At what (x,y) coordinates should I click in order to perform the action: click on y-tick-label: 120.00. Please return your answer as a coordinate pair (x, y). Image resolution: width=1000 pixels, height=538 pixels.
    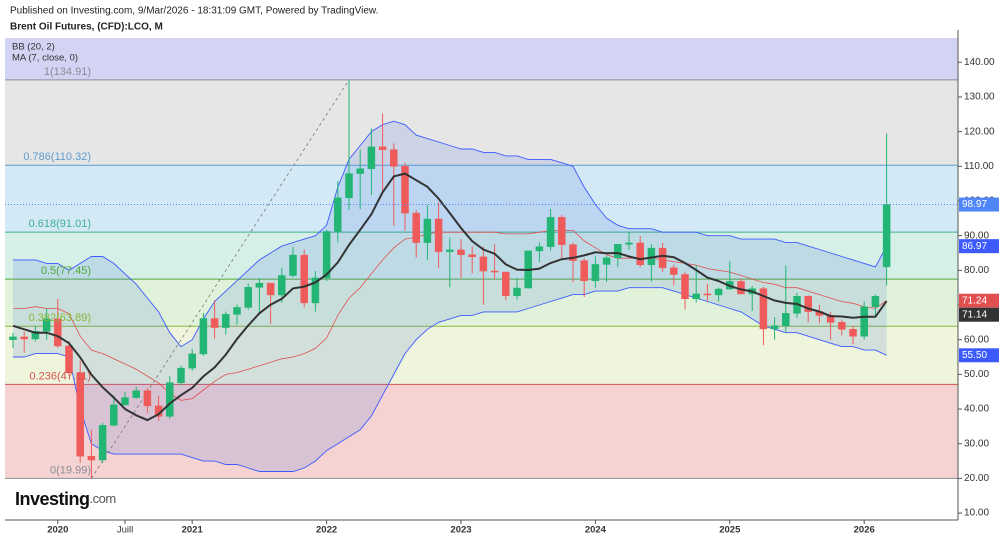
    Looking at the image, I should click on (979, 131).